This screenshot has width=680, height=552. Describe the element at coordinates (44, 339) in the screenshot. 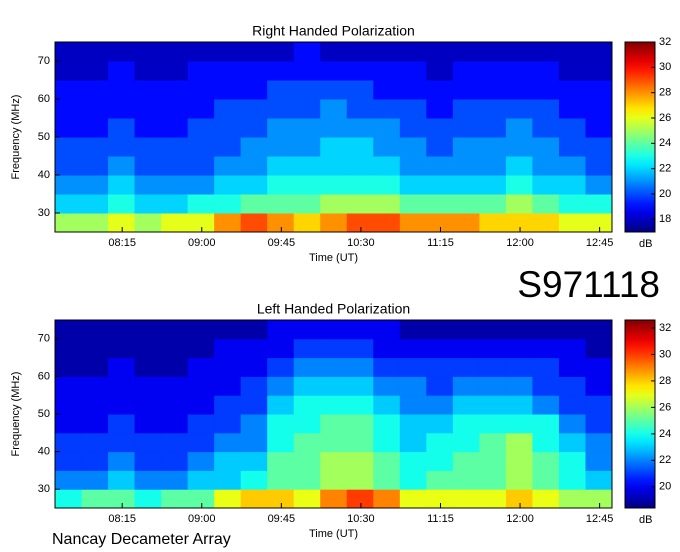

I see `y-tick-label: 70` at that location.